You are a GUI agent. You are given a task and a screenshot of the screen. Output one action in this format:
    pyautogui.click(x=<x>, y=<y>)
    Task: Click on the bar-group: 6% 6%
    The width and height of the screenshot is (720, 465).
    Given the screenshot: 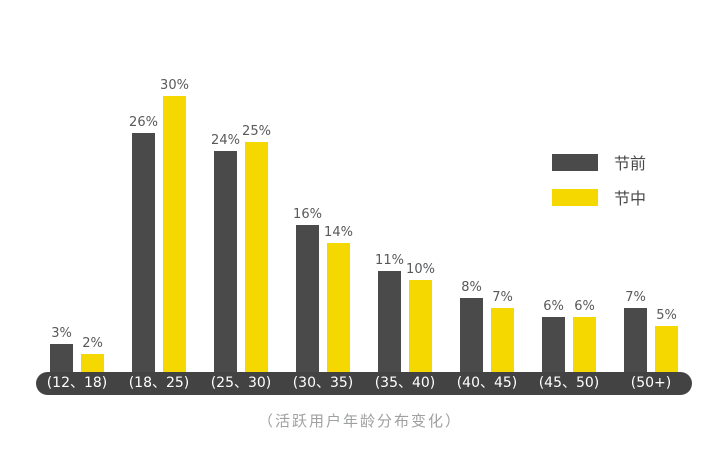 What is the action you would take?
    pyautogui.click(x=569, y=335)
    